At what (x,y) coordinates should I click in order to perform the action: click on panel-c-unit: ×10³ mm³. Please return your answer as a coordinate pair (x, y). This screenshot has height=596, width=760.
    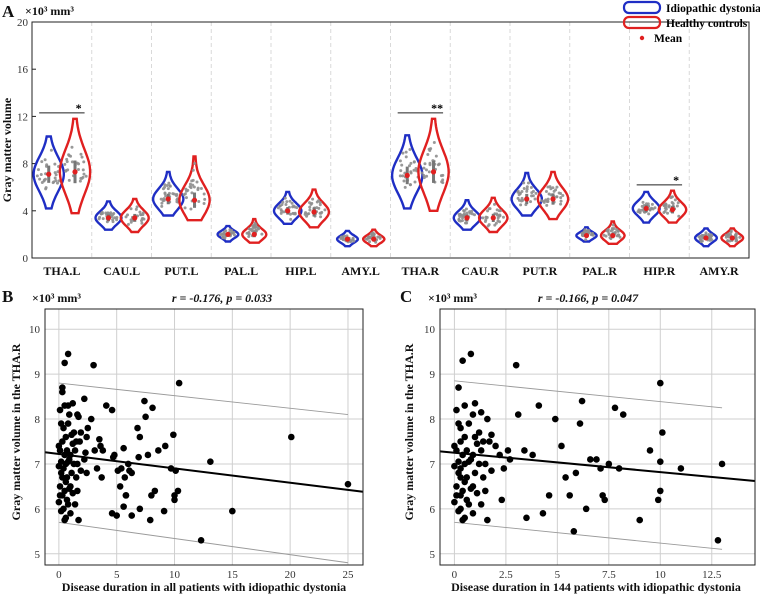
    Looking at the image, I should click on (452, 298).